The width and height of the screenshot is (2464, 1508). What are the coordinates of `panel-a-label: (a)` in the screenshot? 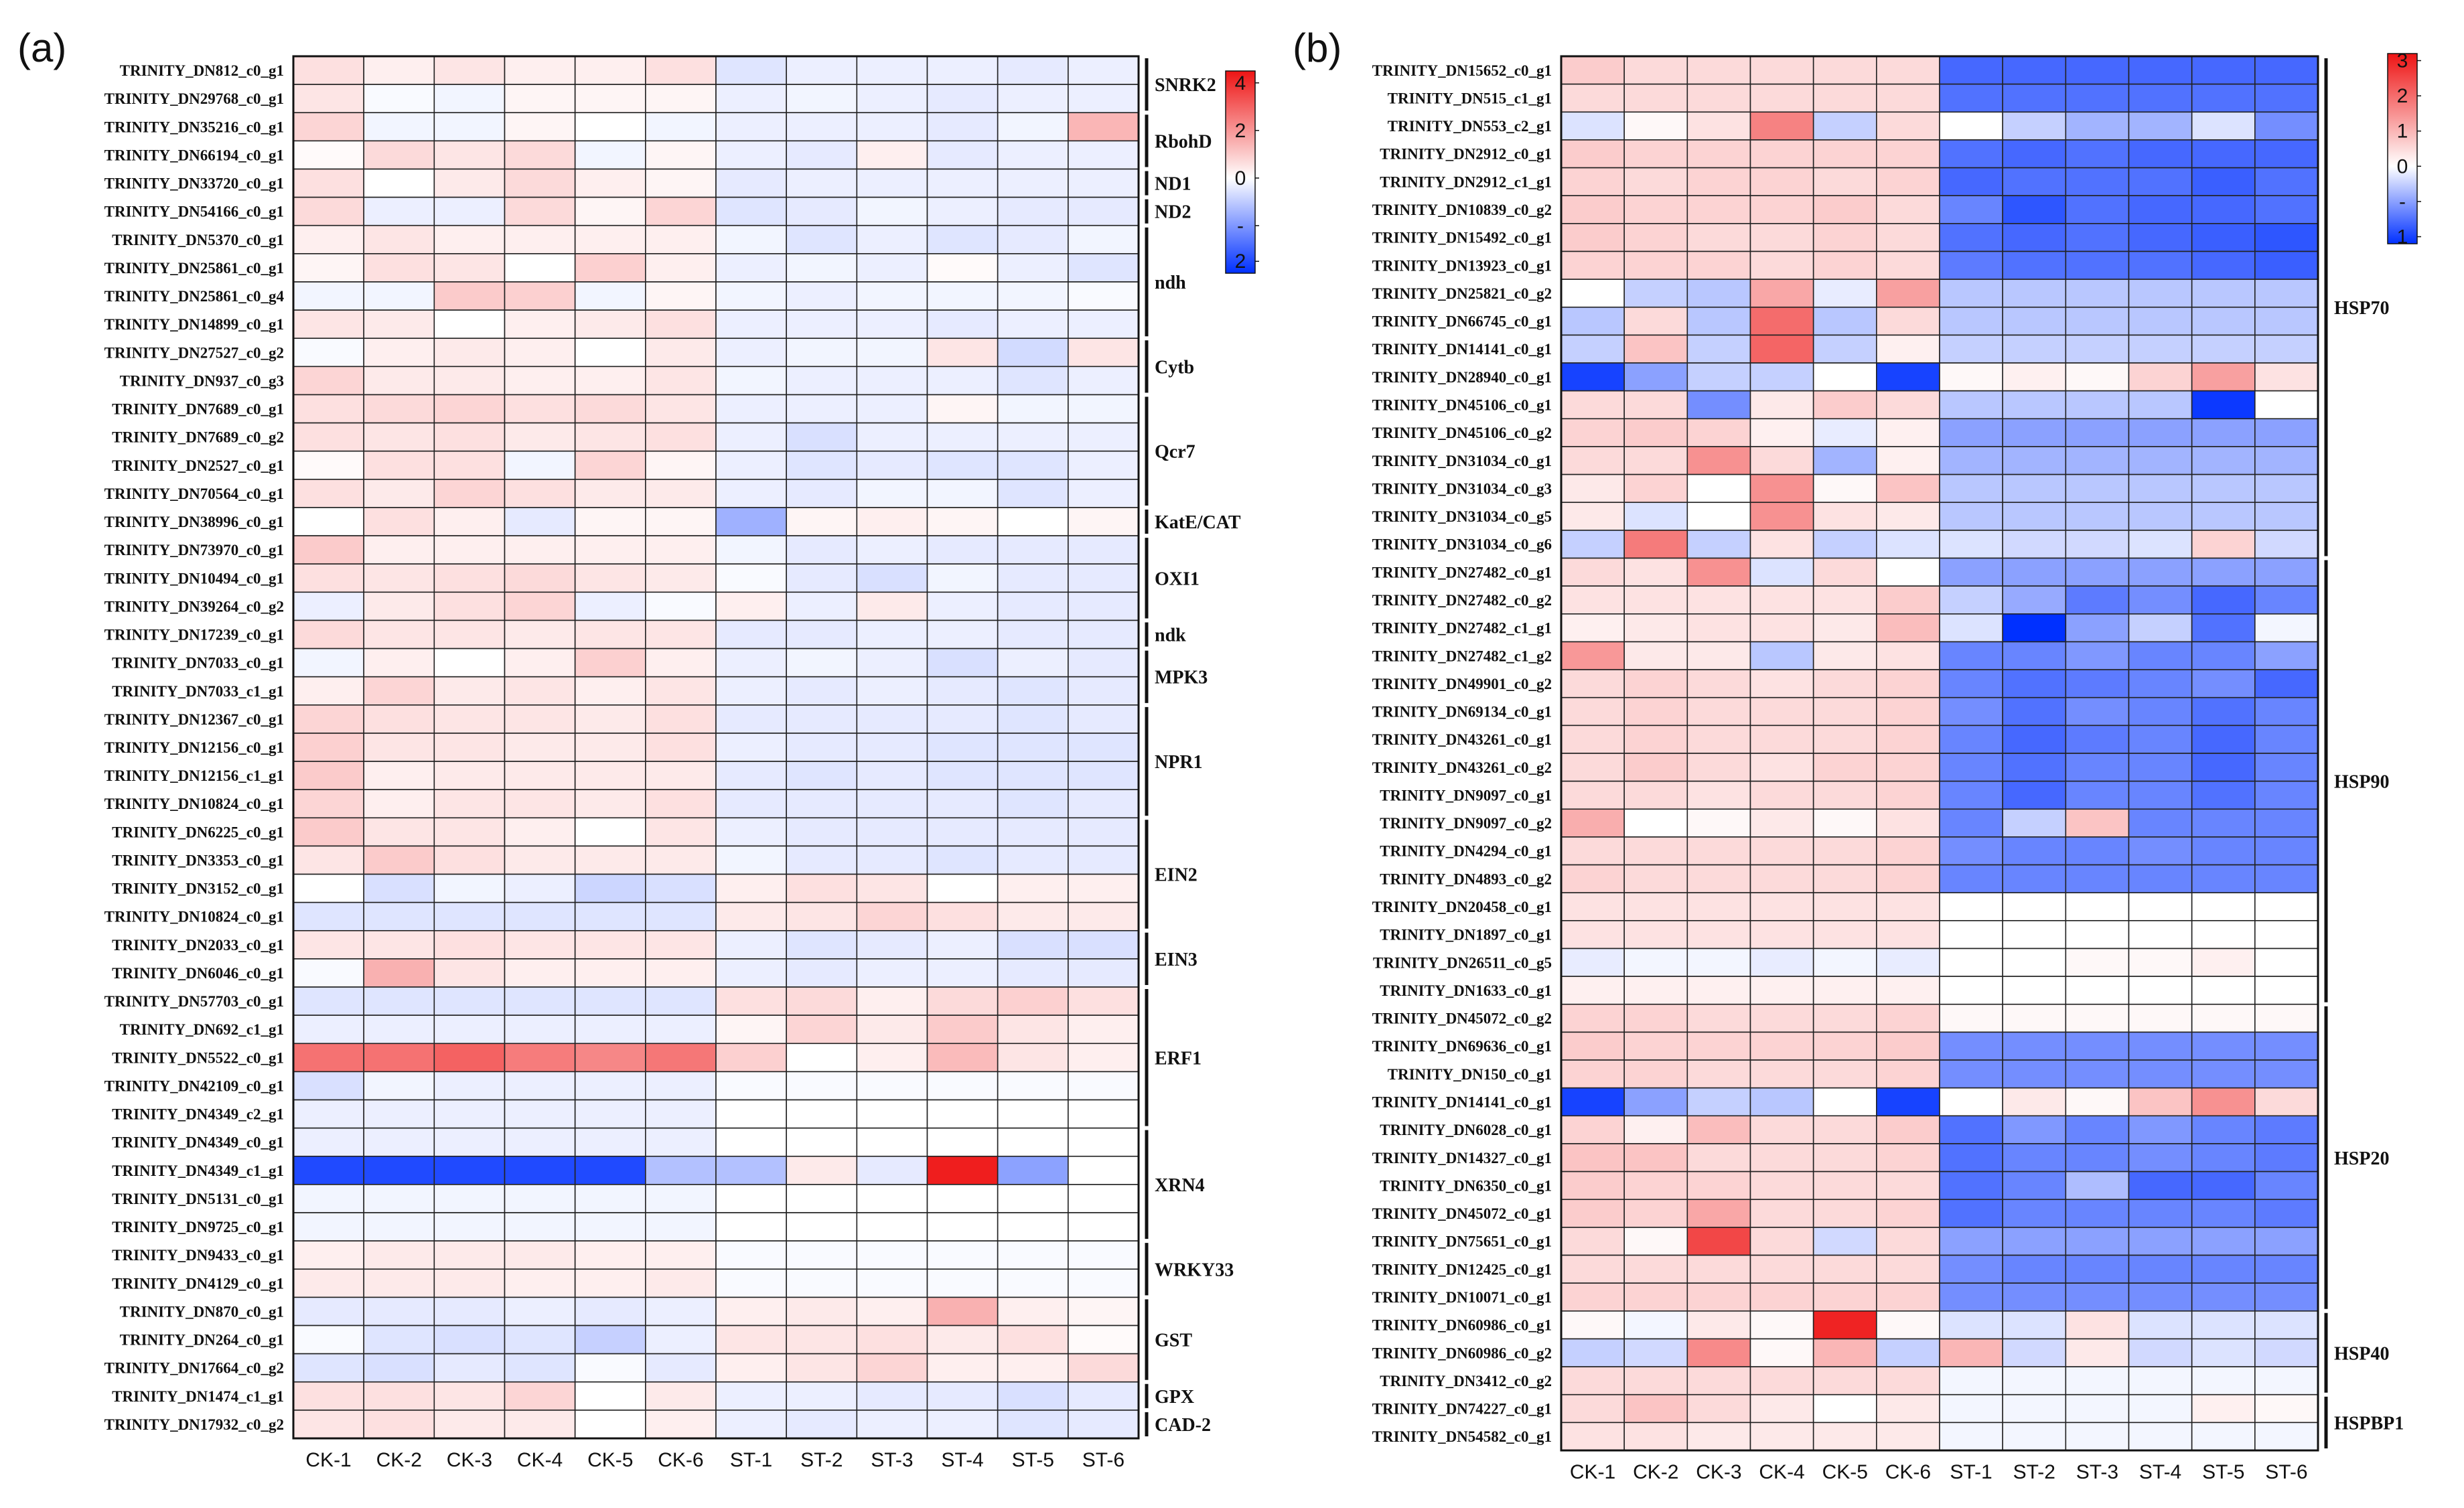 It's located at (41, 47).